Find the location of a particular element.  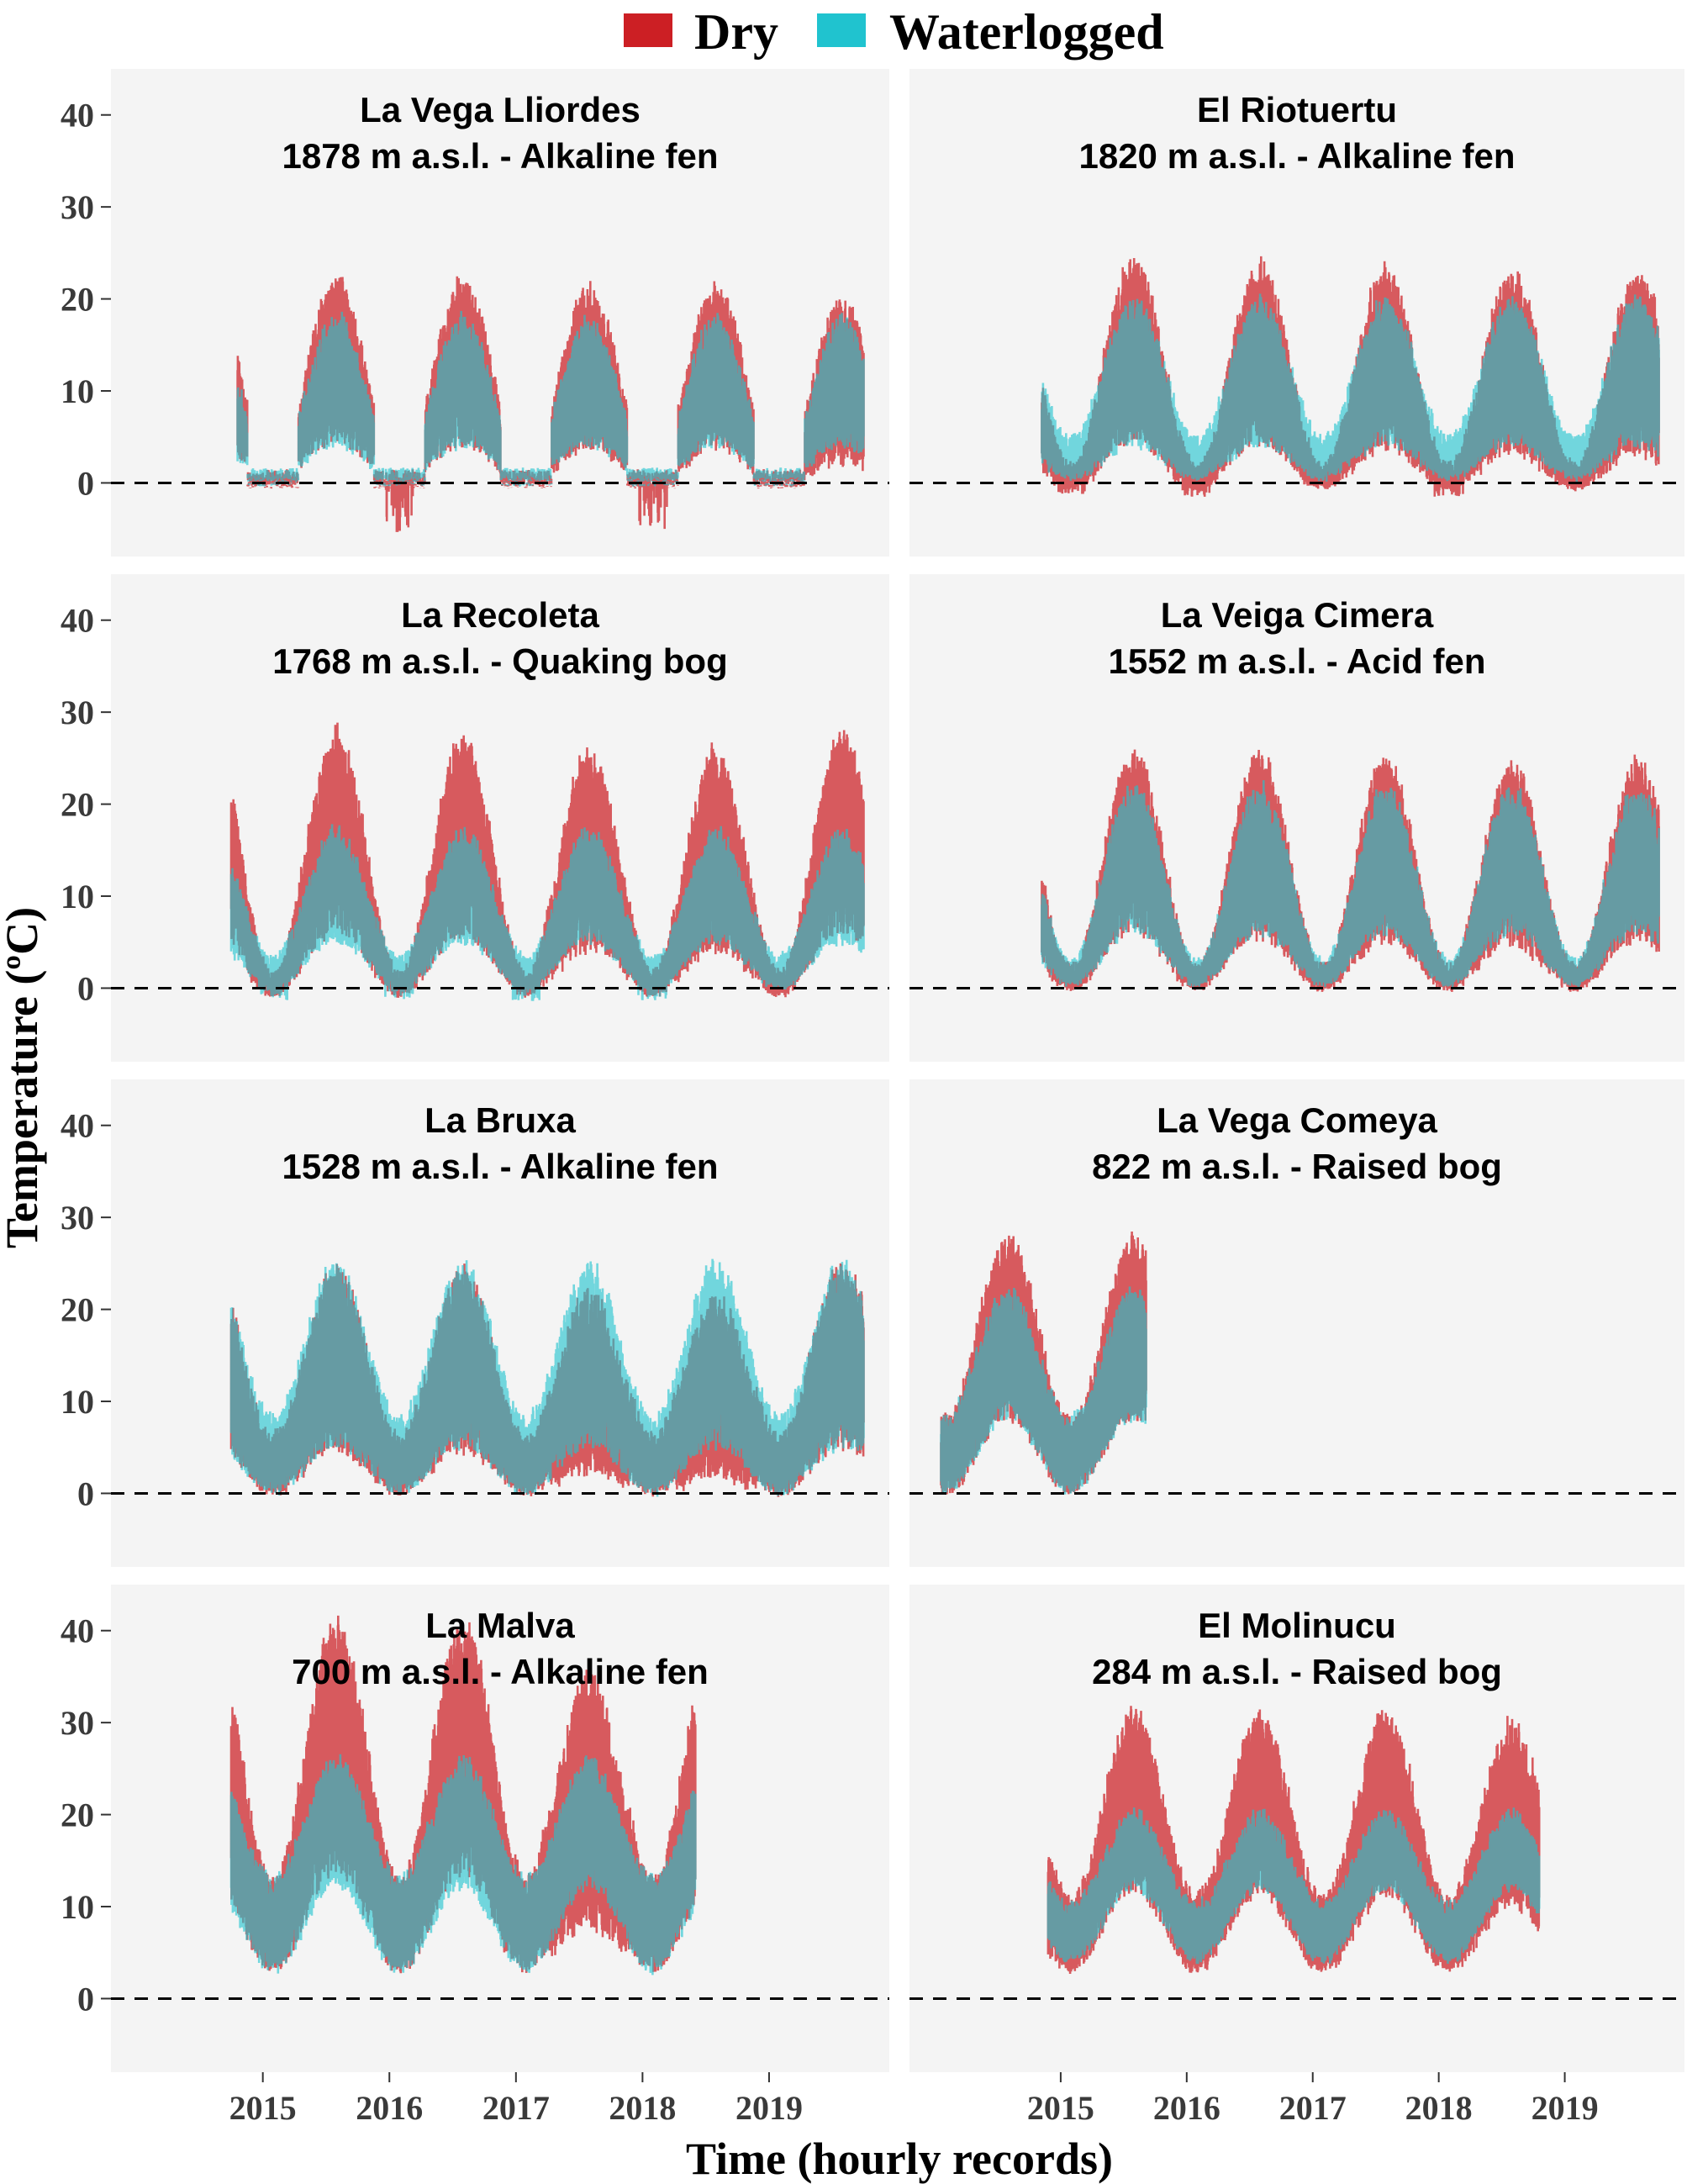

panel-subtitle: 1820 m a.s.l. - Alkaline fen is located at coordinates (1296, 156).